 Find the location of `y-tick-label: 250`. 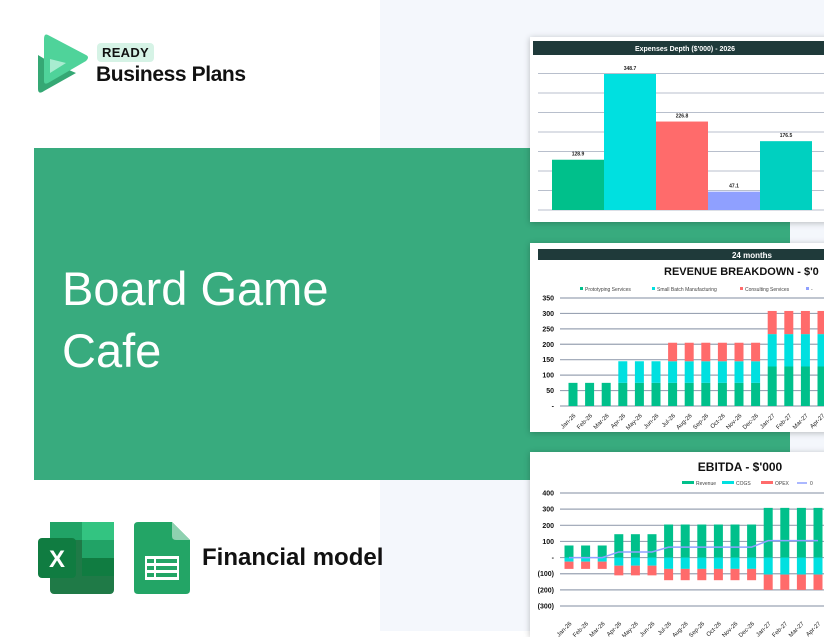

y-tick-label: 250 is located at coordinates (548, 329).